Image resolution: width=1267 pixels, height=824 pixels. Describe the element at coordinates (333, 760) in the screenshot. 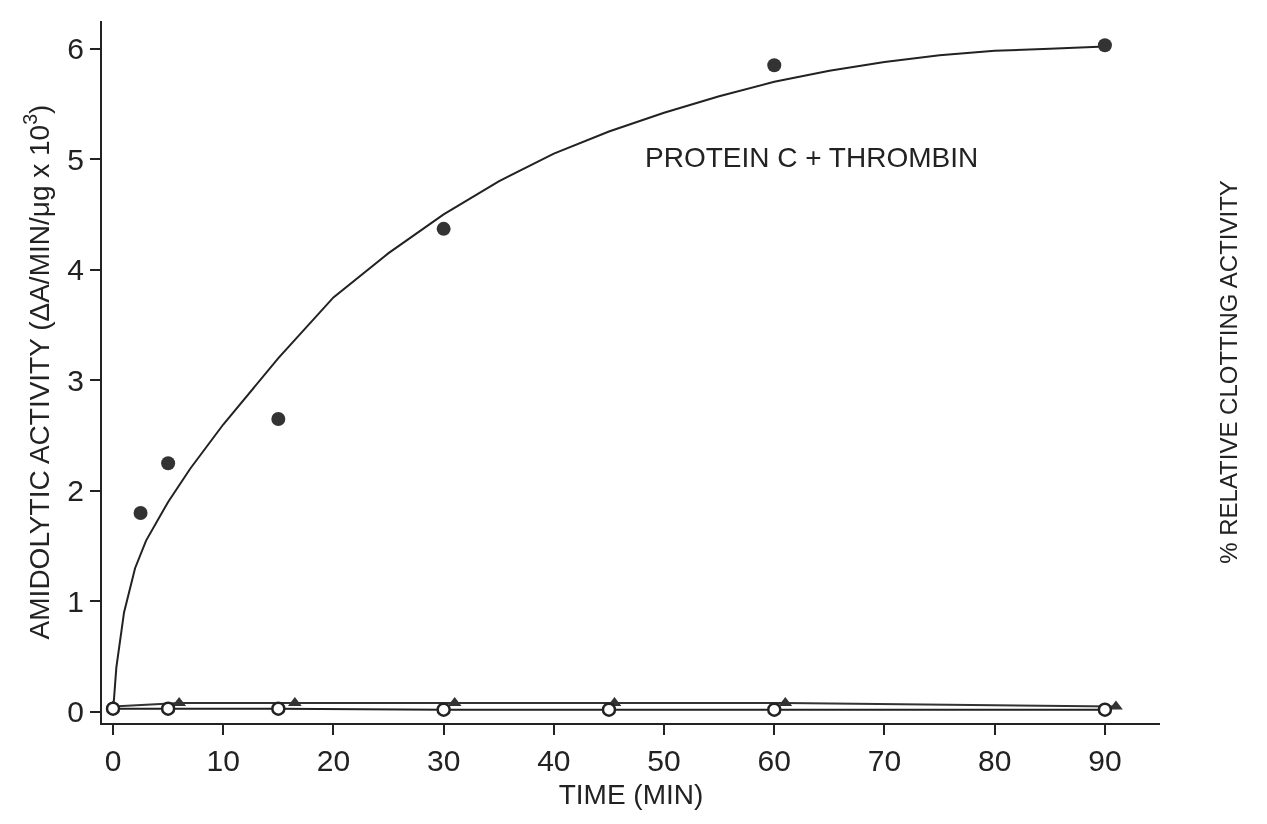

I see `x-tick-label: 20` at that location.